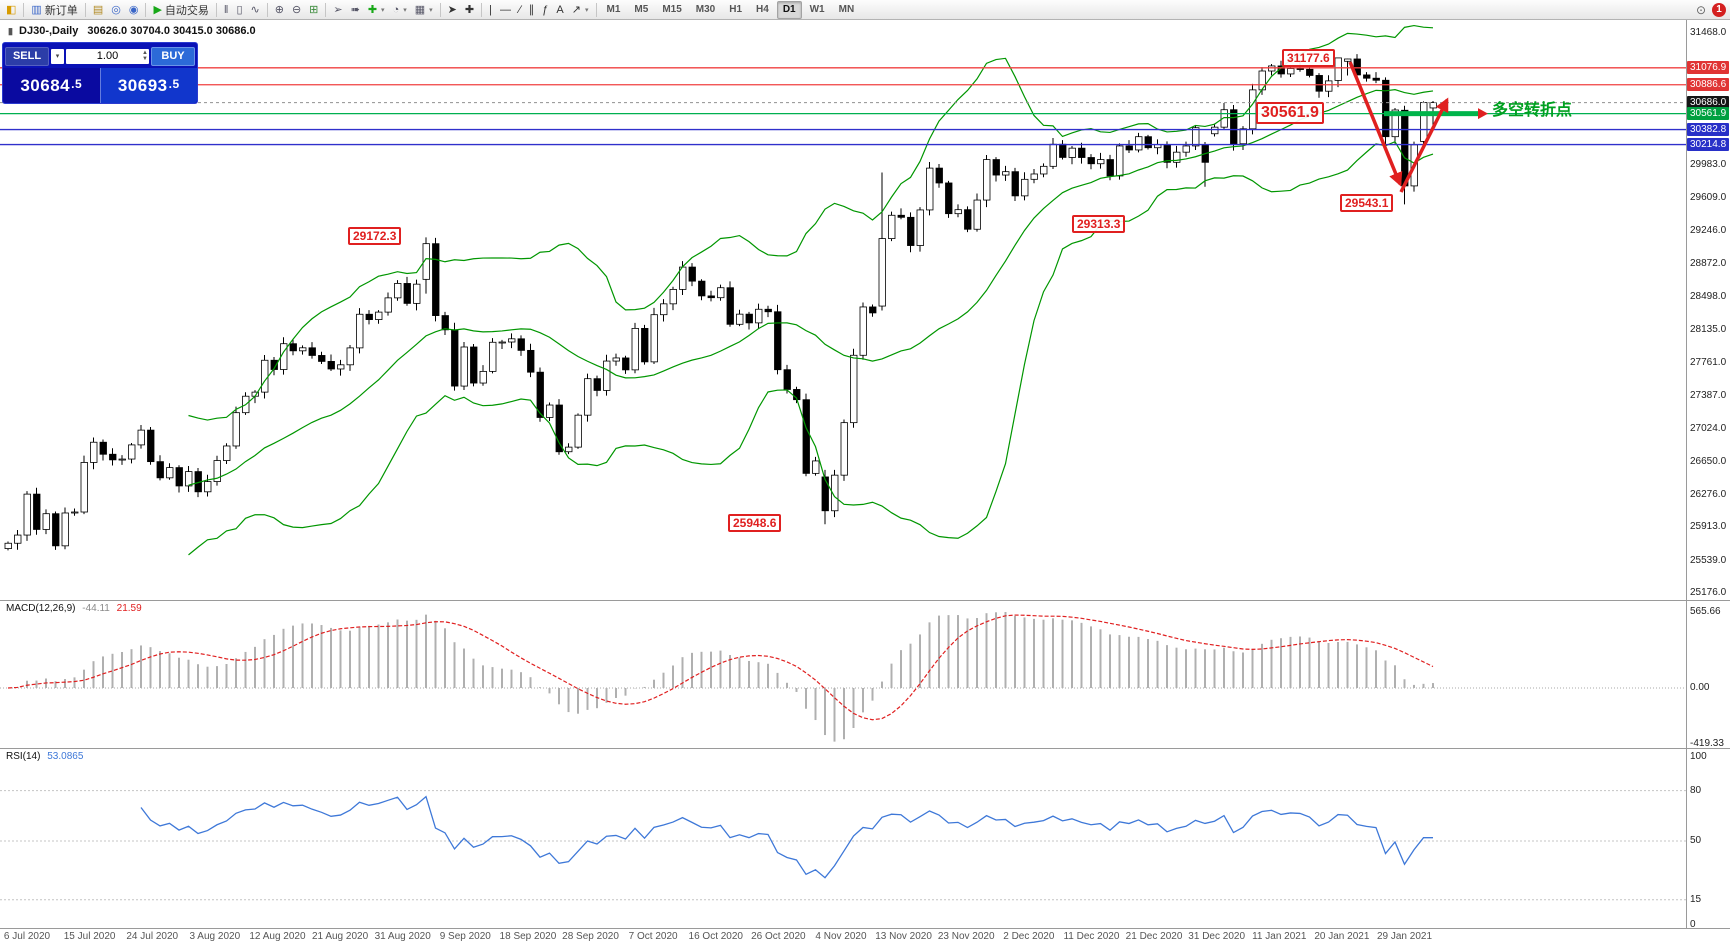  Describe the element at coordinates (1708, 264) in the screenshot. I see `price-tick-label: 28872.0` at that location.